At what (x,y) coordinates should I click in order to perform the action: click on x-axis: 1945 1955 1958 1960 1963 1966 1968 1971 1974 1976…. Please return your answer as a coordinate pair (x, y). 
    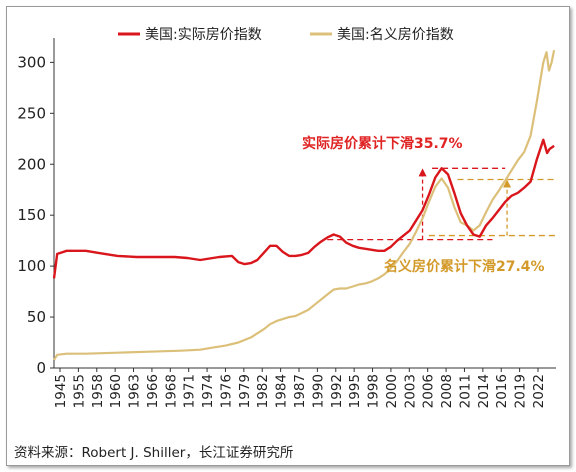
    Looking at the image, I should click on (304, 387).